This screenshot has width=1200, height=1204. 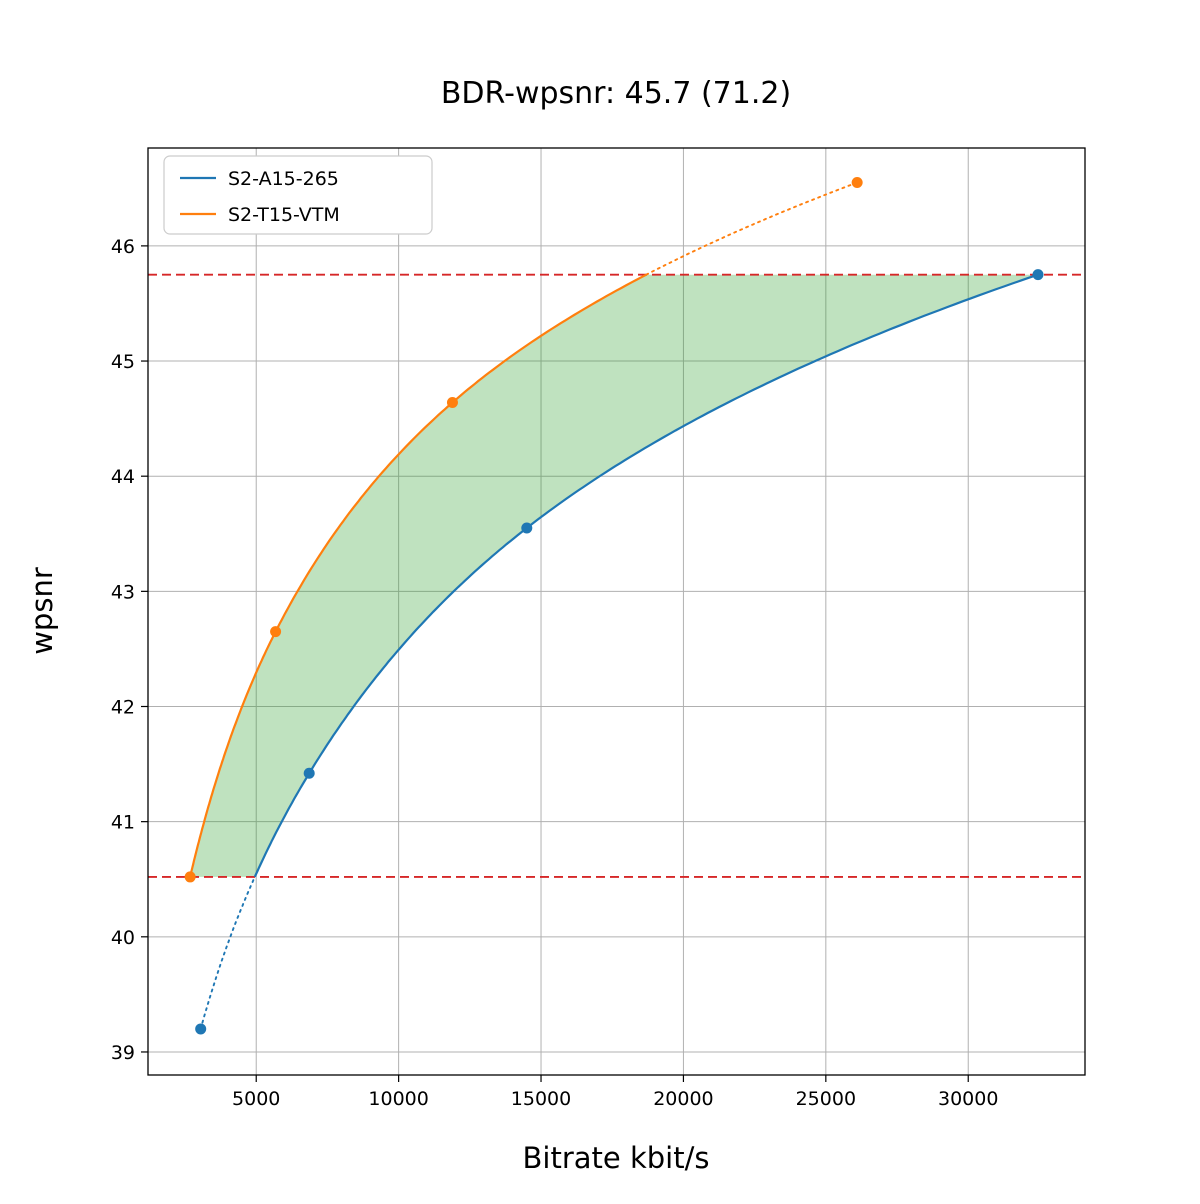 What do you see at coordinates (398, 1099) in the screenshot?
I see `x-tick-label: 10000` at bounding box center [398, 1099].